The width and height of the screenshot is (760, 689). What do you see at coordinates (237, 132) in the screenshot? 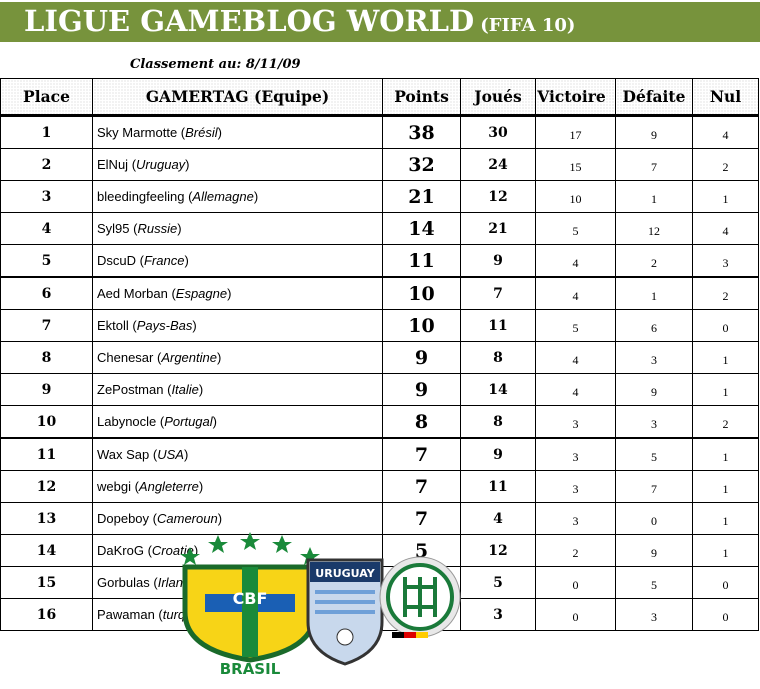
I see `gamertag-cell: Sky Marmotte (Brésil)` at bounding box center [237, 132].